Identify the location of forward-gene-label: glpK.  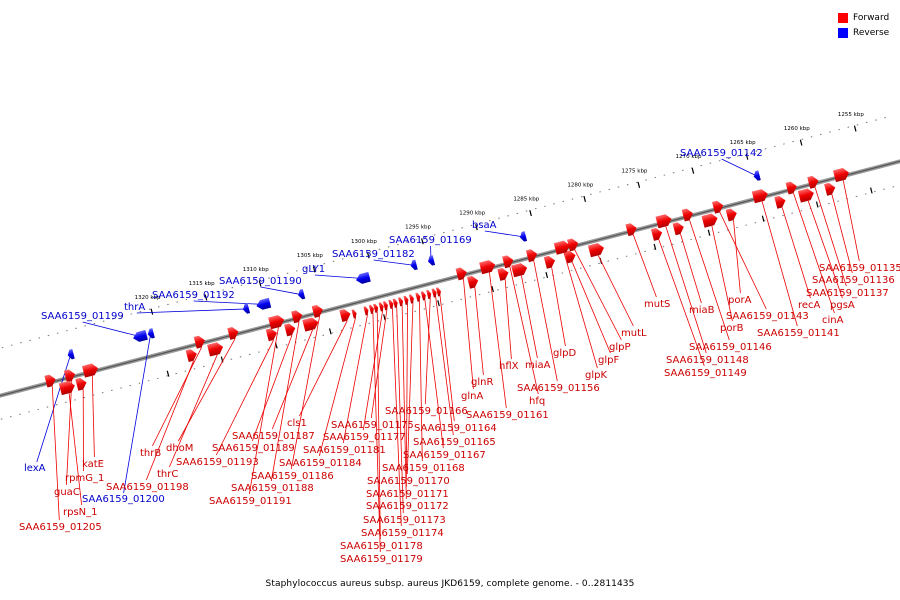
(596, 375).